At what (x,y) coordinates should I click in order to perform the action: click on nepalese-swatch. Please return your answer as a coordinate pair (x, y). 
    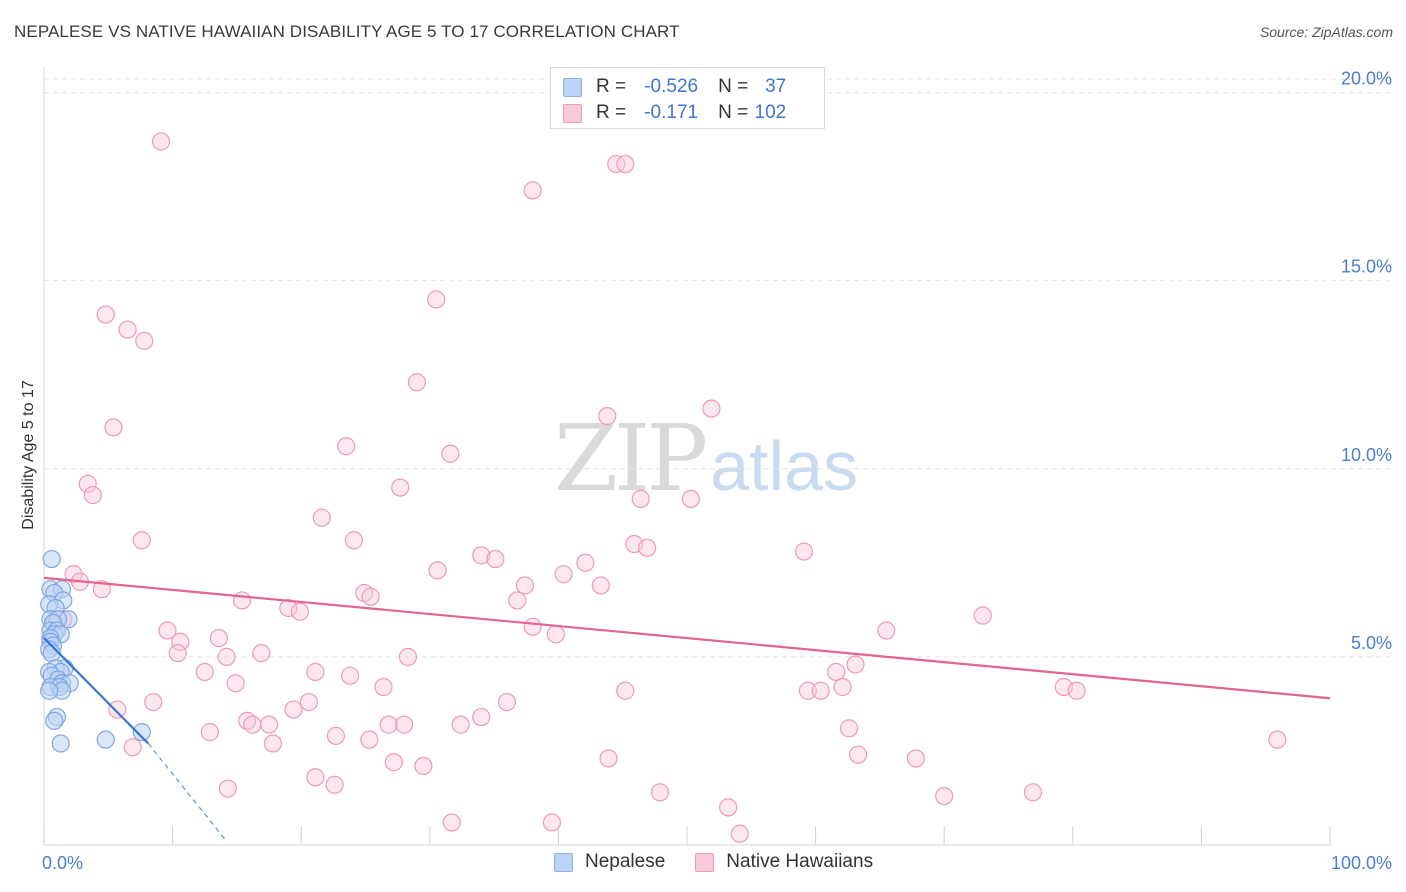
    Looking at the image, I should click on (572, 87).